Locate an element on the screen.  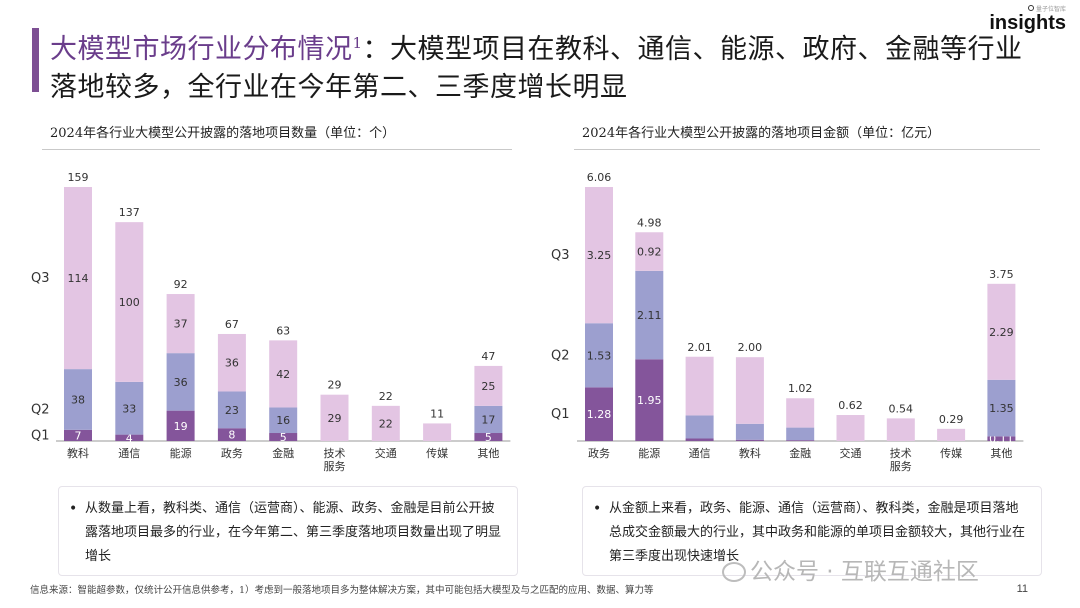
data-label: 2.29 is located at coordinates (1001, 332).